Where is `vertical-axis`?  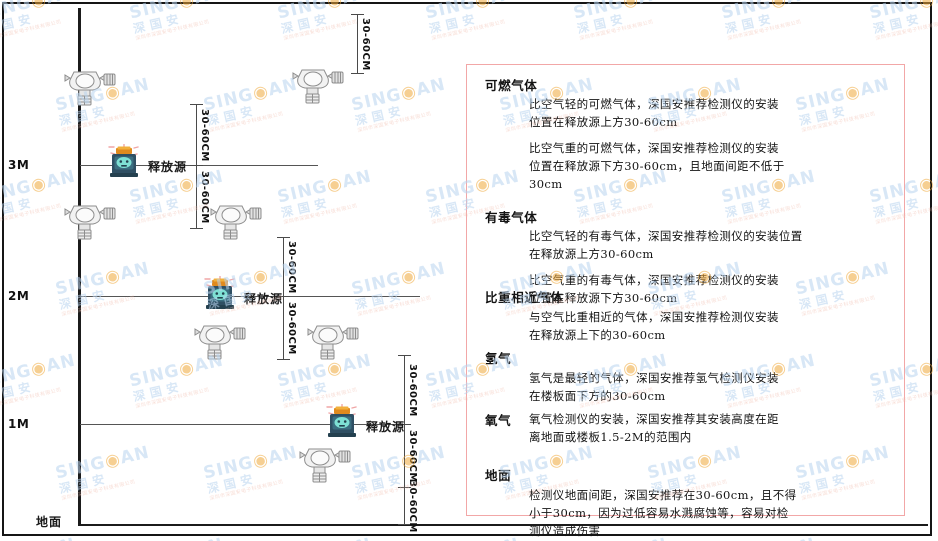 vertical-axis is located at coordinates (79, 267).